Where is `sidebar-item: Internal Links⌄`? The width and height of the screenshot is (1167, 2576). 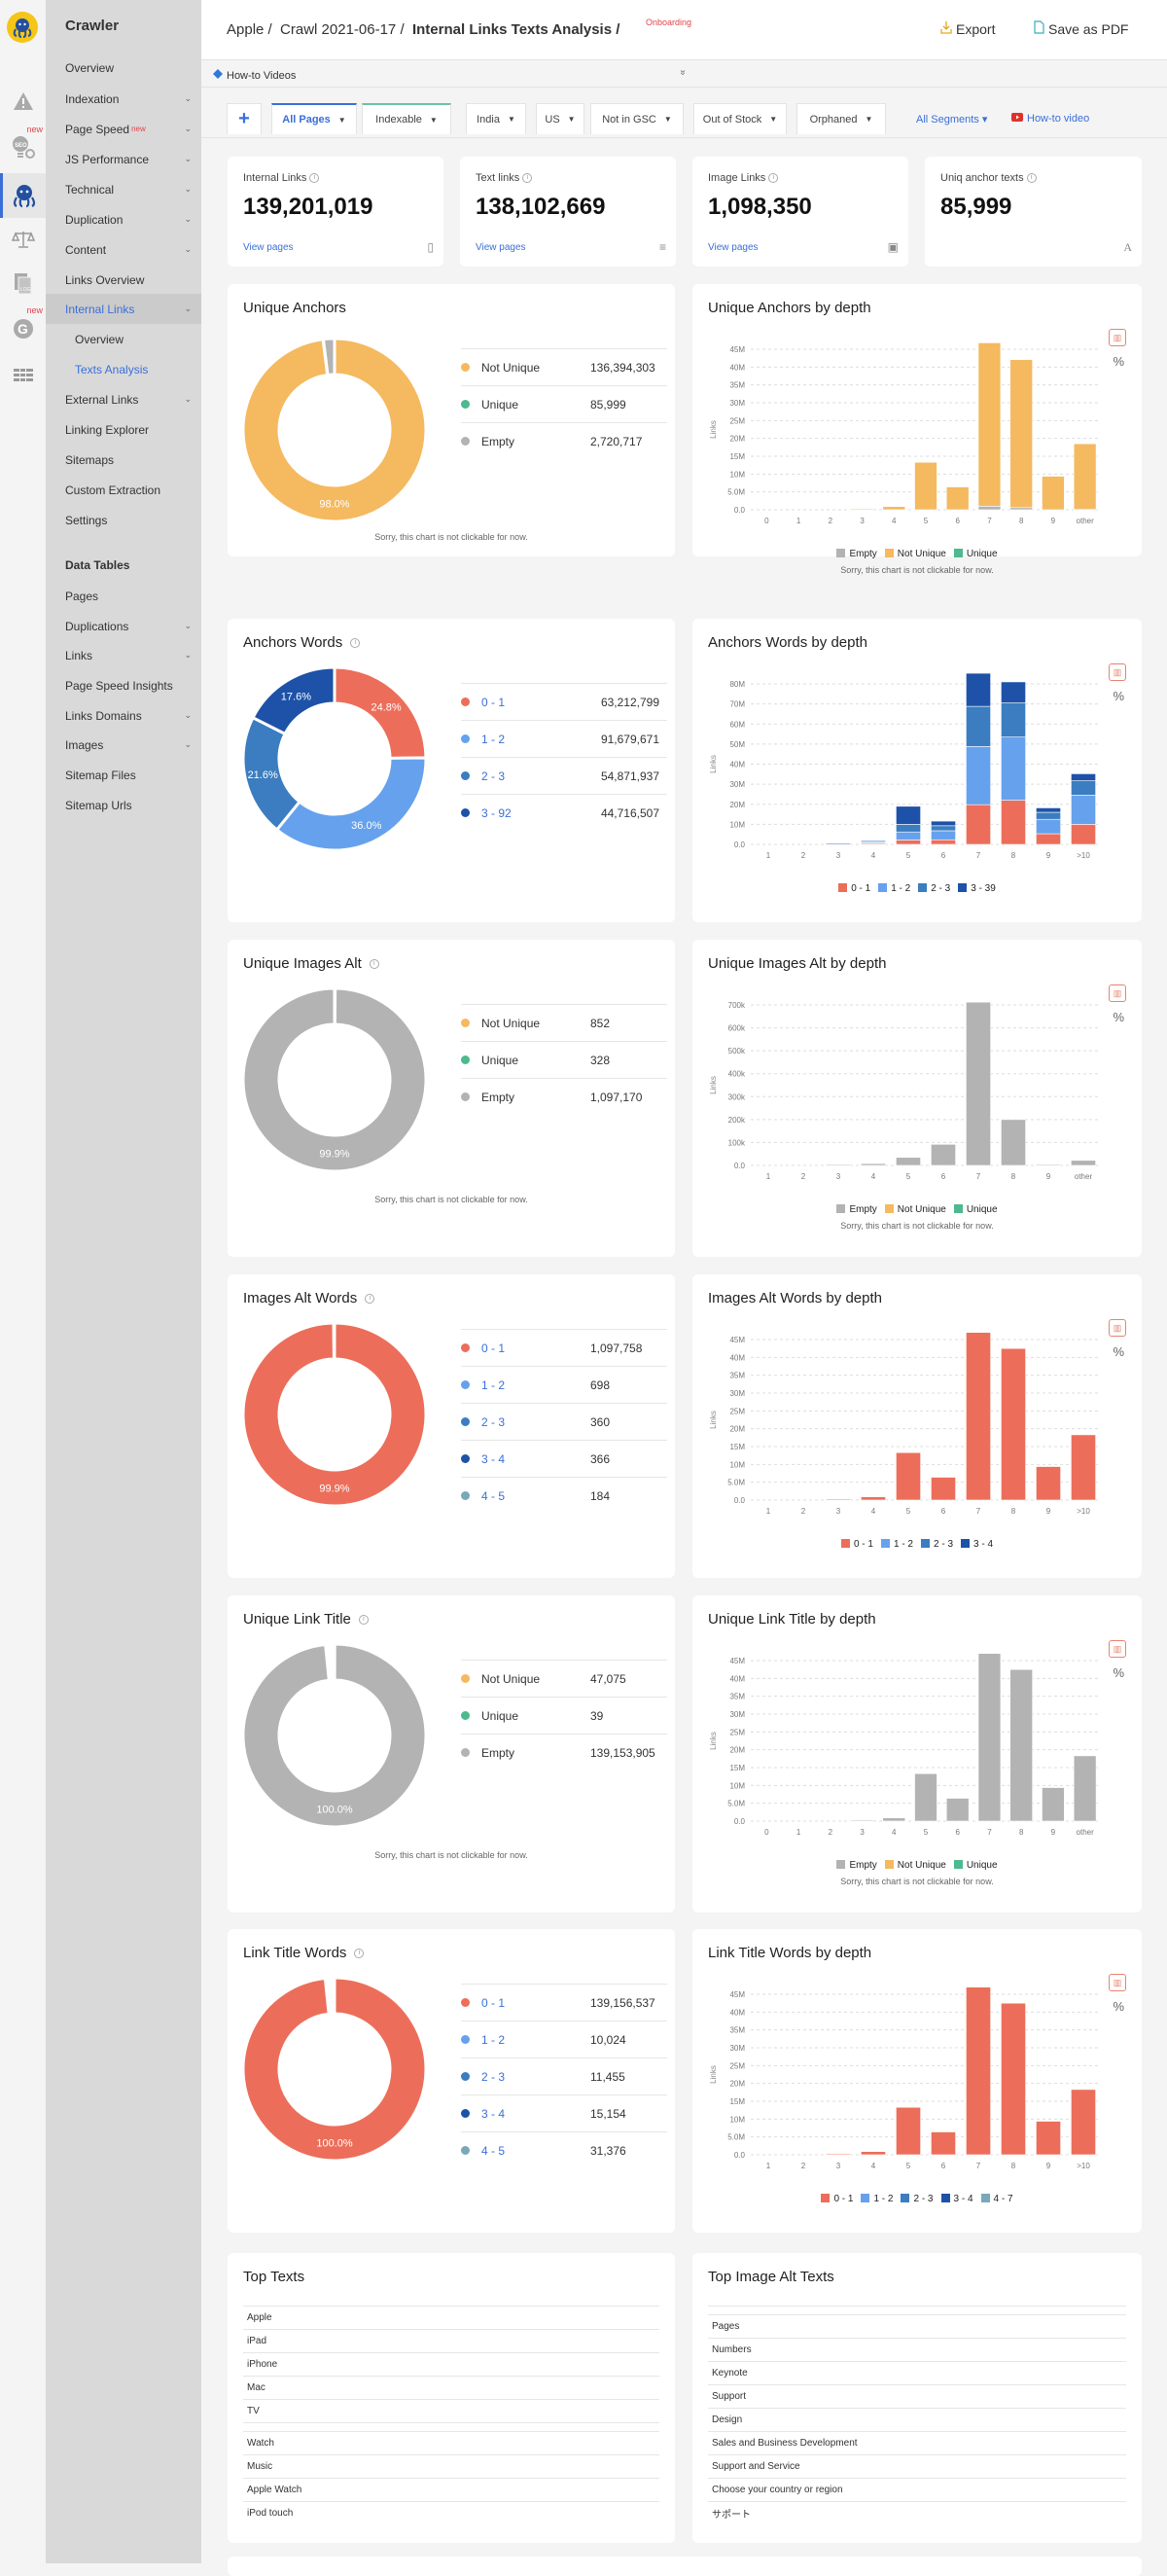 sidebar-item: Internal Links⌄ is located at coordinates (123, 309).